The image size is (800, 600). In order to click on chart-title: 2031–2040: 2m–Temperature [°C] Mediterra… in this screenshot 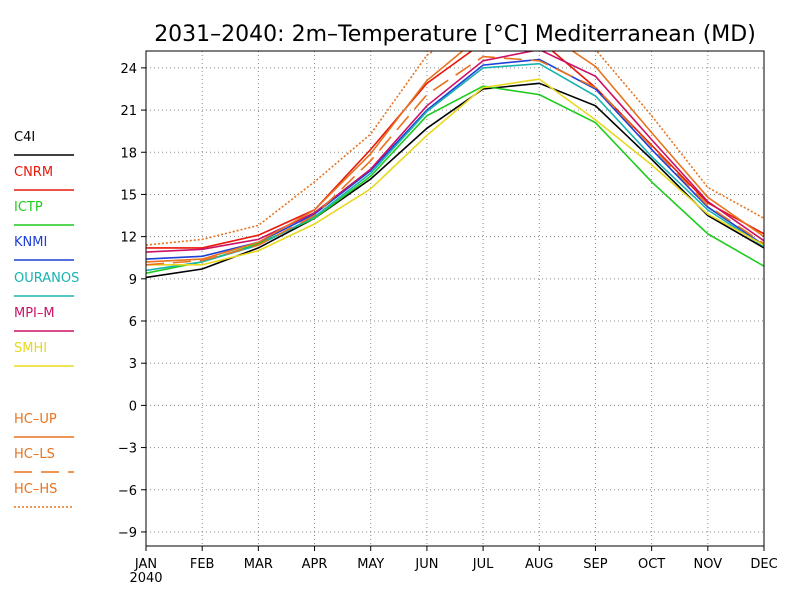, I will do `click(455, 34)`.